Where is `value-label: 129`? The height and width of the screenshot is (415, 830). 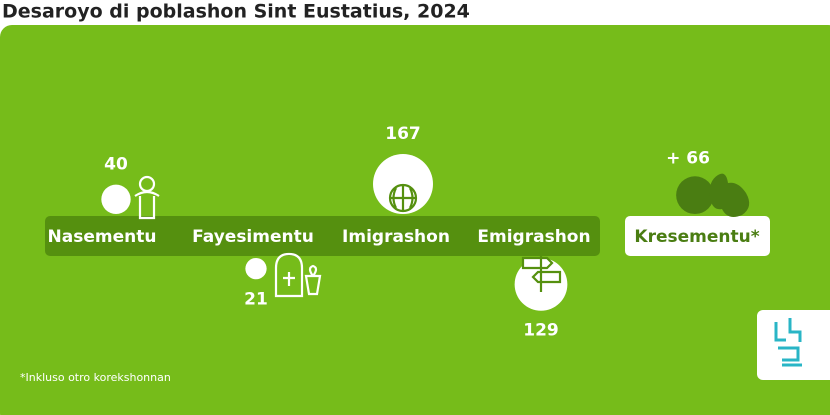 value-label: 129 is located at coordinates (541, 331).